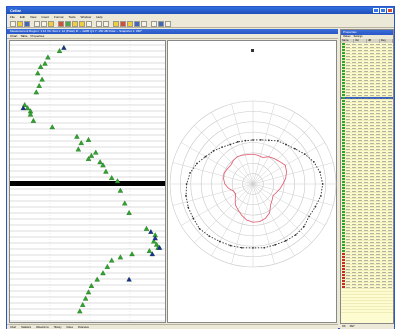 Image resolution: width=401 pixels, height=335 pixels. I want to click on menu-window: Window, so click(86, 17).